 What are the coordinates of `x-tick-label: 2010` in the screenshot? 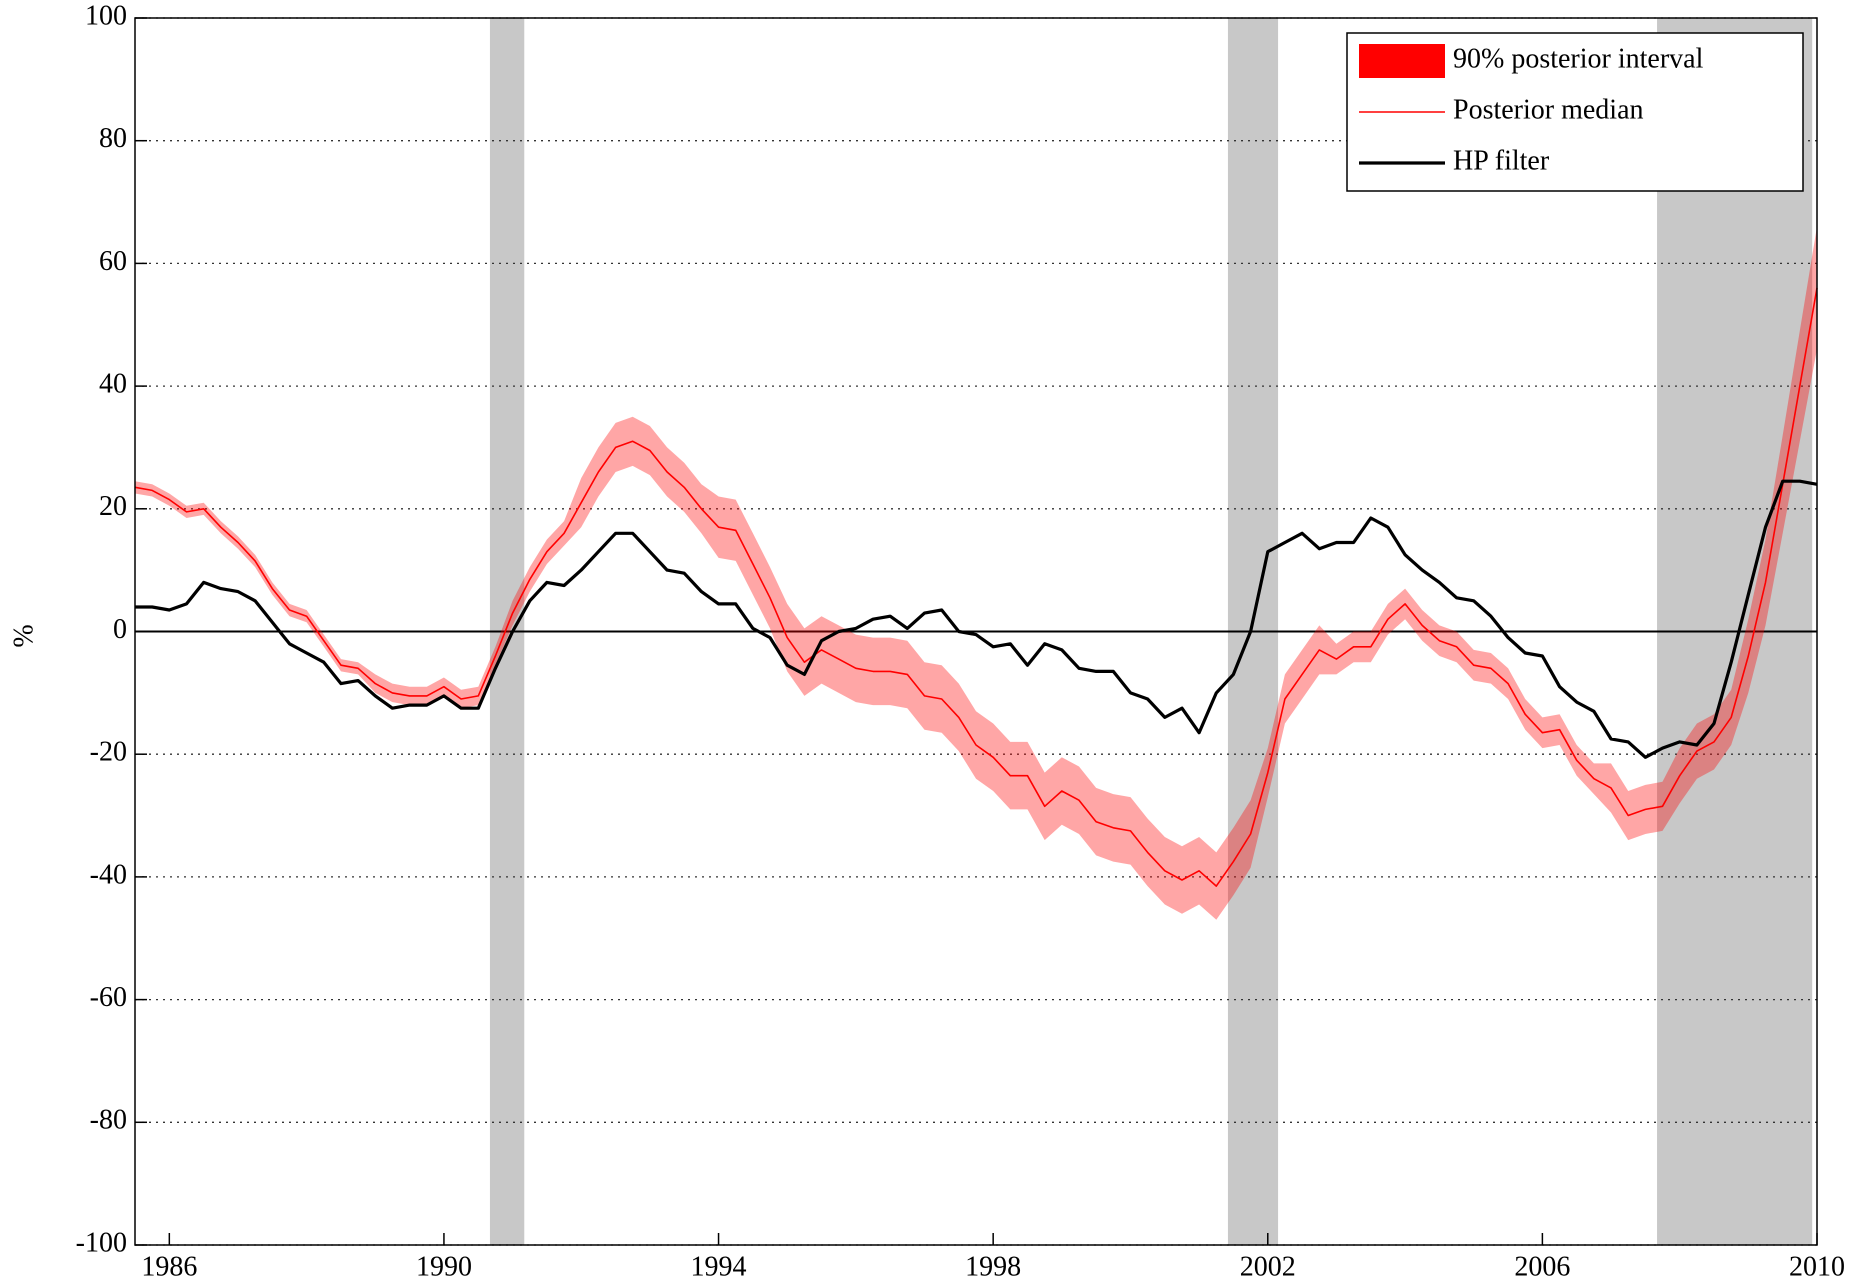 It's located at (1817, 1266).